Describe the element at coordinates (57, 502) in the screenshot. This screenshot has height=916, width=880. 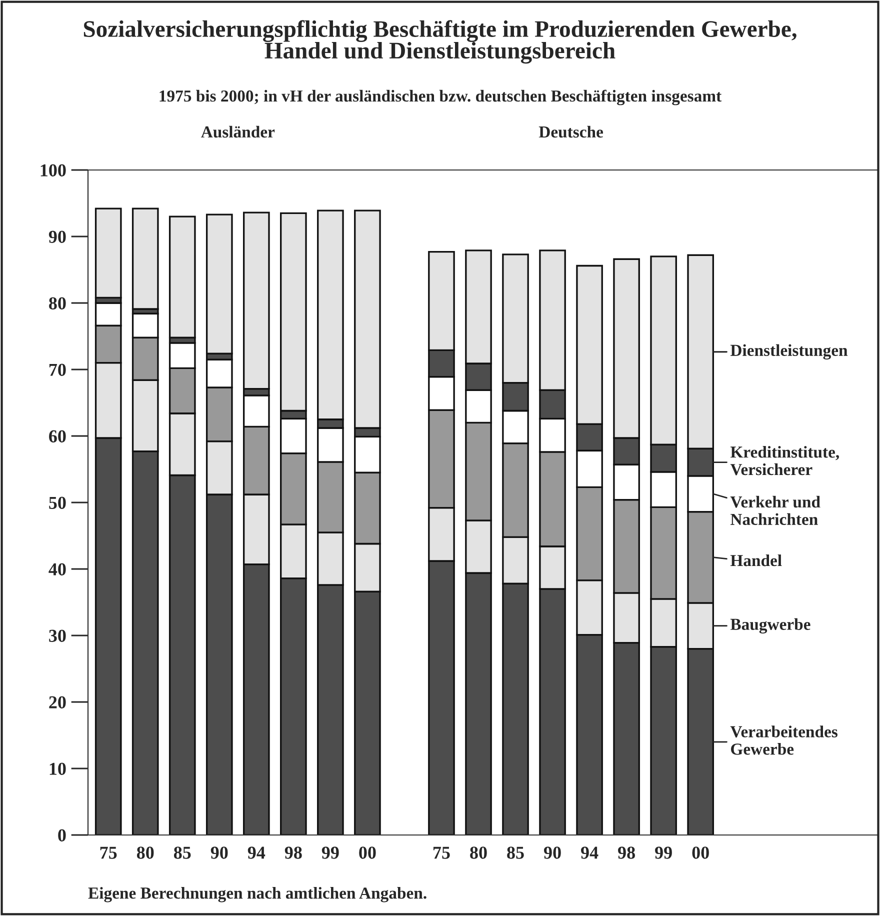
I see `y-tick-label: 50` at that location.